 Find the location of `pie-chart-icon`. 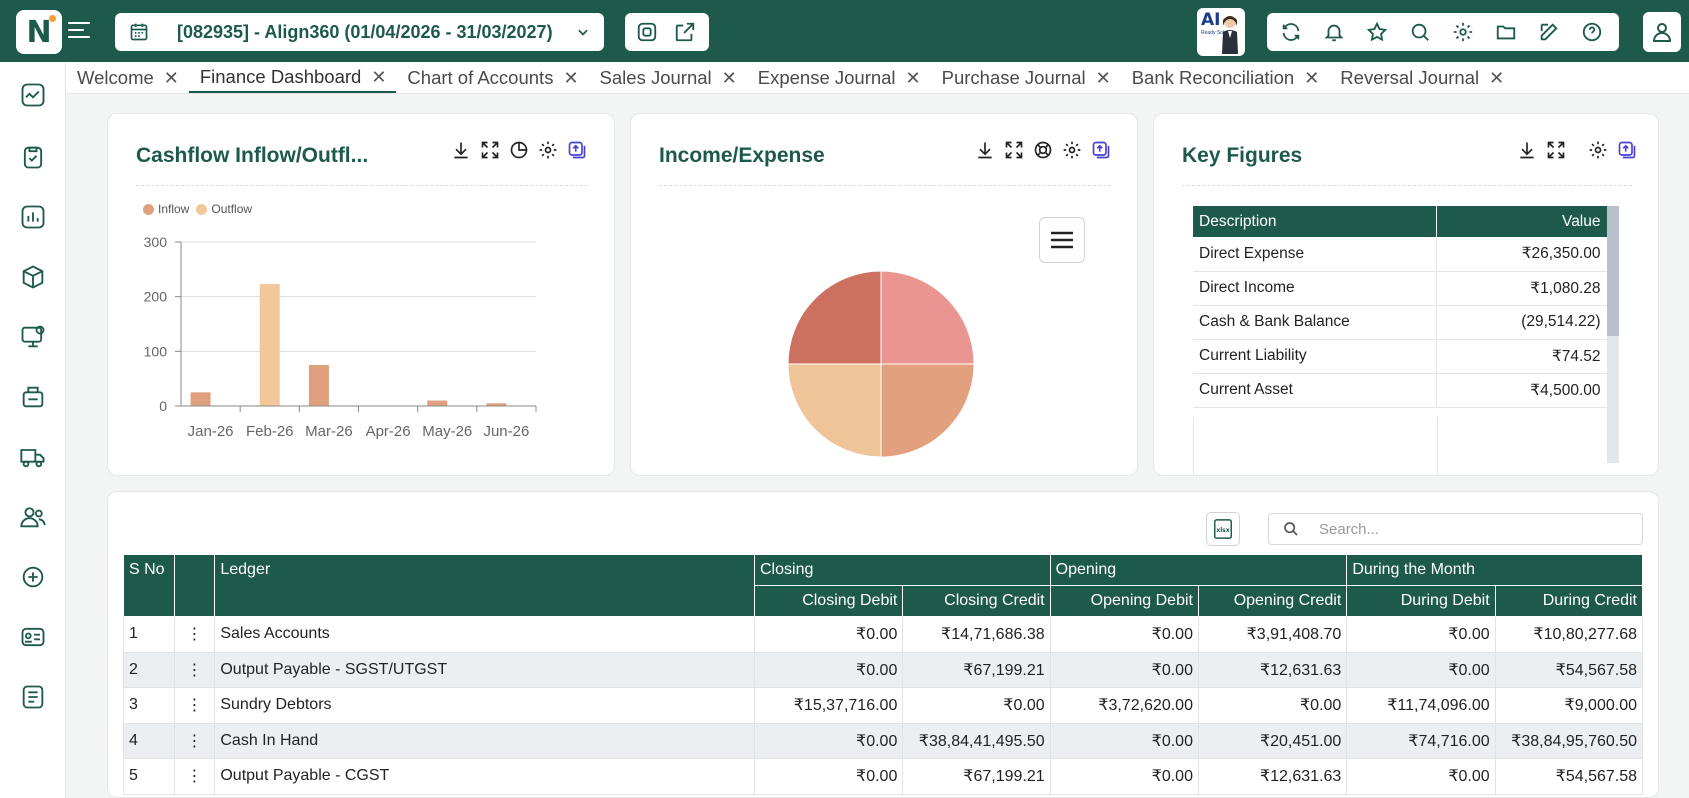

pie-chart-icon is located at coordinates (519, 150).